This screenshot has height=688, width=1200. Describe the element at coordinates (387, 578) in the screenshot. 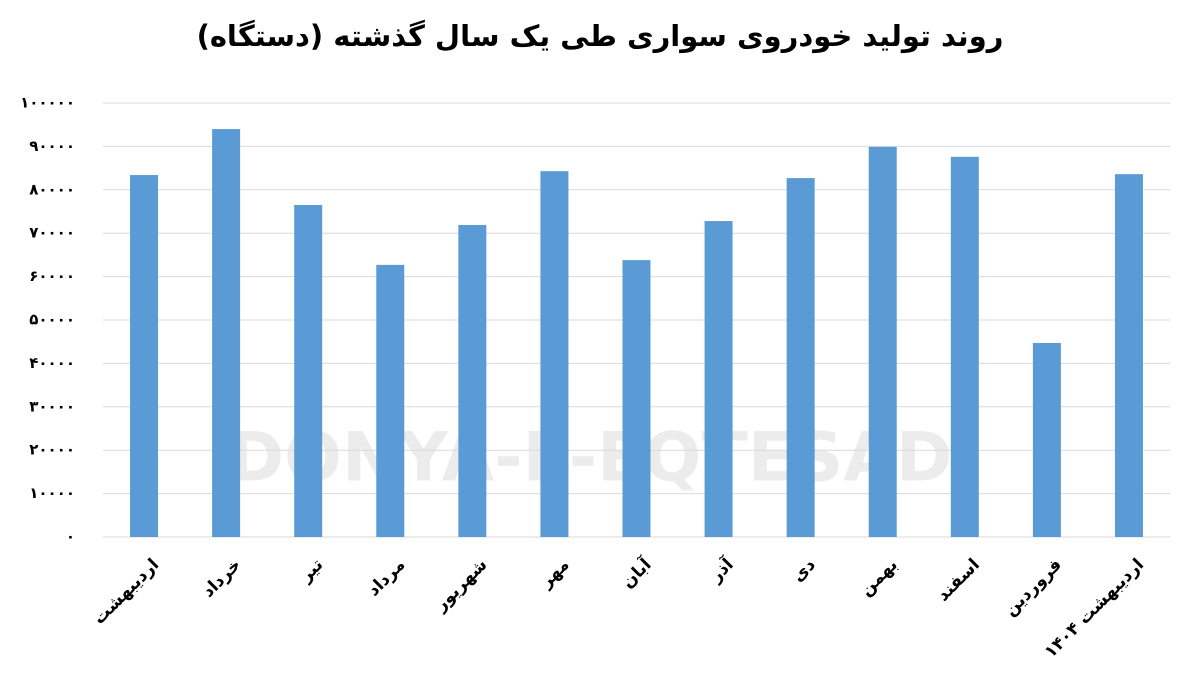

I see `x-tick-label: مرداد` at that location.